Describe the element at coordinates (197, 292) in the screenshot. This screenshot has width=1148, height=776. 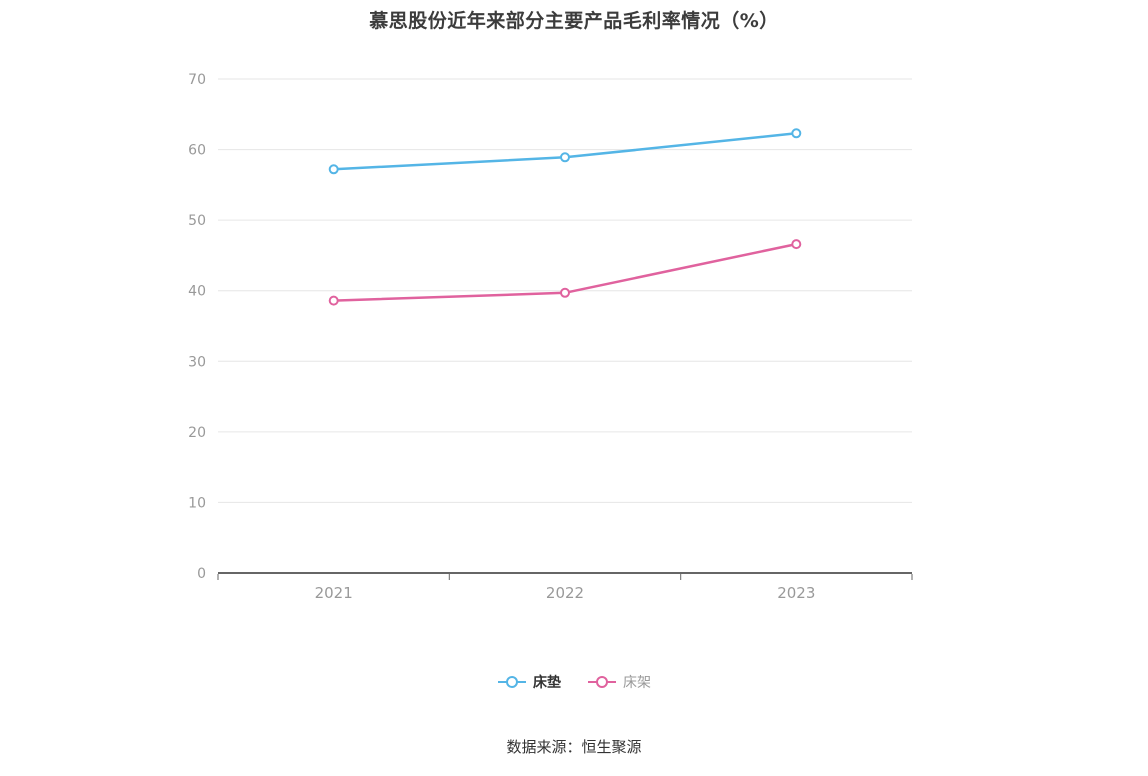
I see `y-axis-label: 40` at that location.